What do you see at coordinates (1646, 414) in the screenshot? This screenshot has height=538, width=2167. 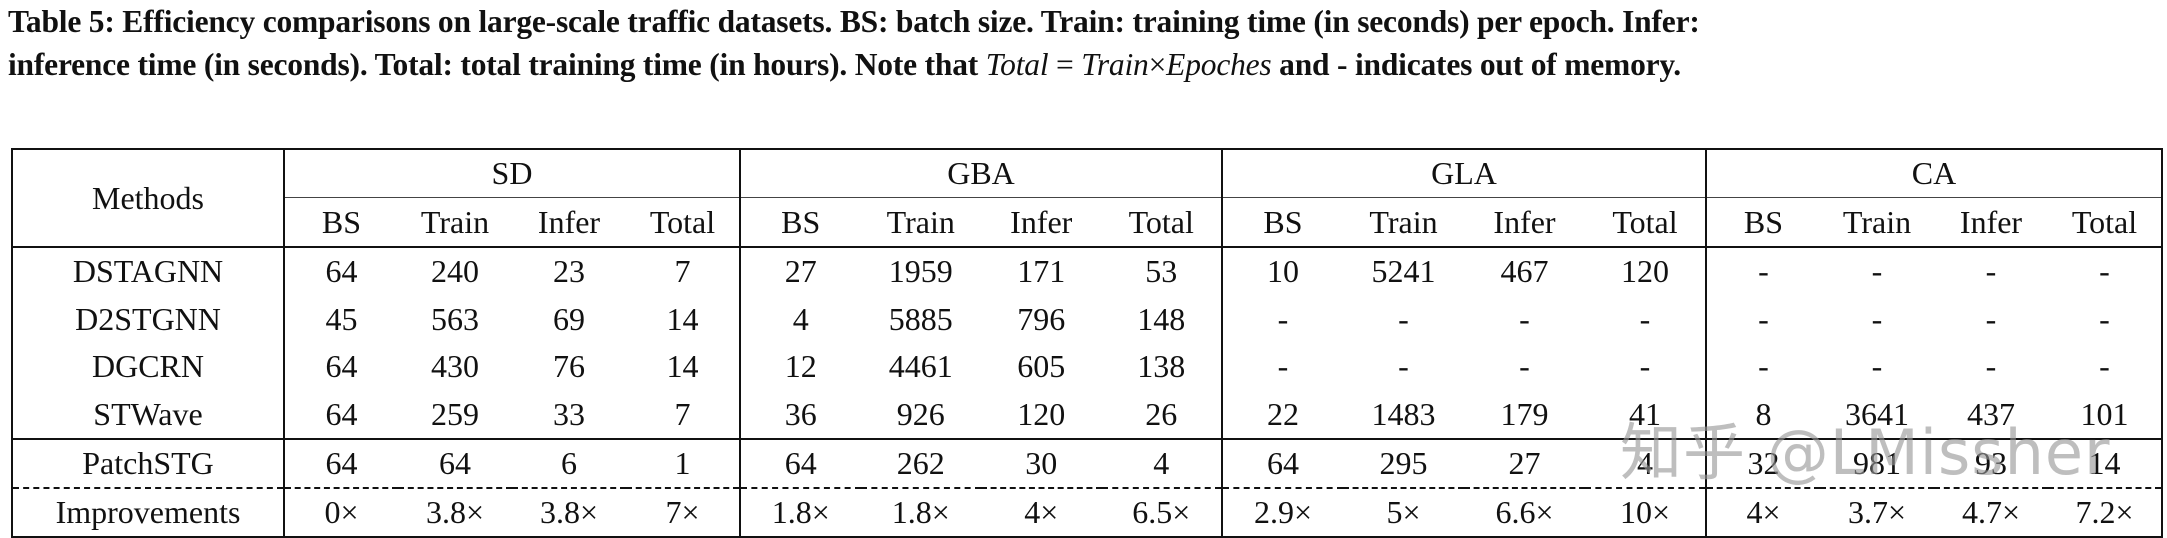 I see `table-cell: 41` at bounding box center [1646, 414].